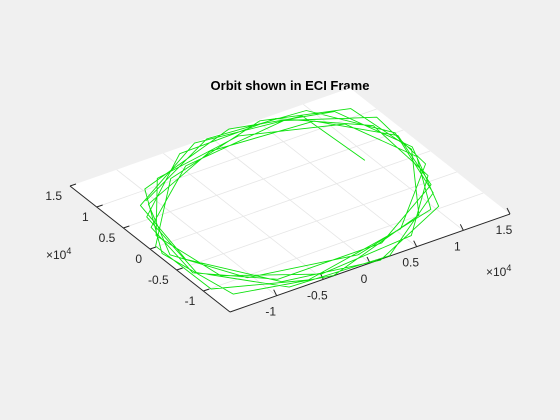 This screenshot has width=560, height=420. What do you see at coordinates (58, 254) in the screenshot?
I see `y-axis-multiplier: ×10⁴` at bounding box center [58, 254].